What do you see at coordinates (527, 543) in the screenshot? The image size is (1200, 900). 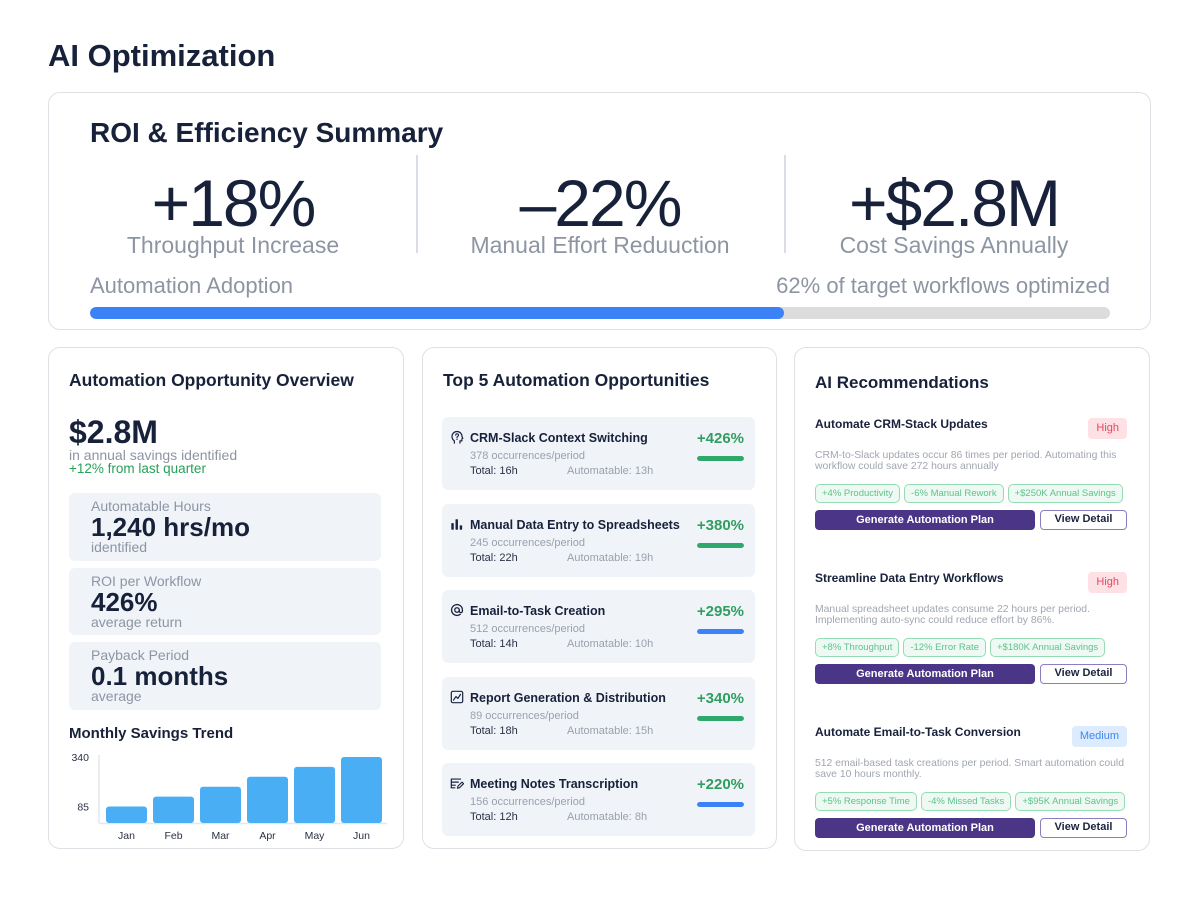 I see `opportunity-occurrences: 245 occurrences/period` at bounding box center [527, 543].